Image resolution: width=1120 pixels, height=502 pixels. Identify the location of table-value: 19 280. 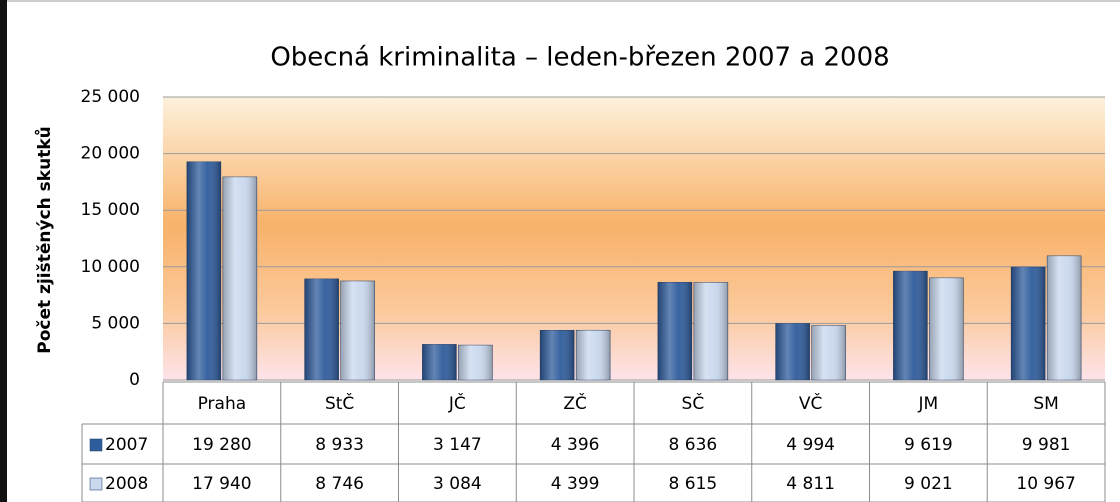
(221, 445).